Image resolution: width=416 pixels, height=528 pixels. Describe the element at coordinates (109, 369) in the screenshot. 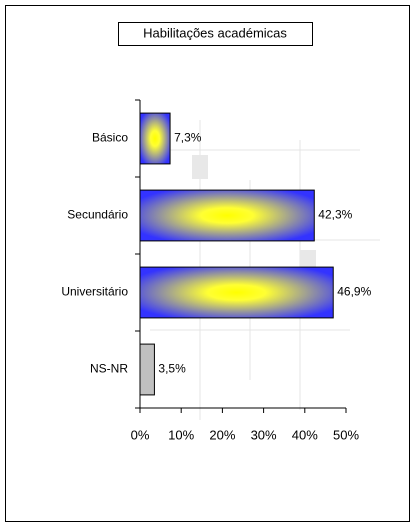

I see `y-tick-label: NS-NR` at that location.